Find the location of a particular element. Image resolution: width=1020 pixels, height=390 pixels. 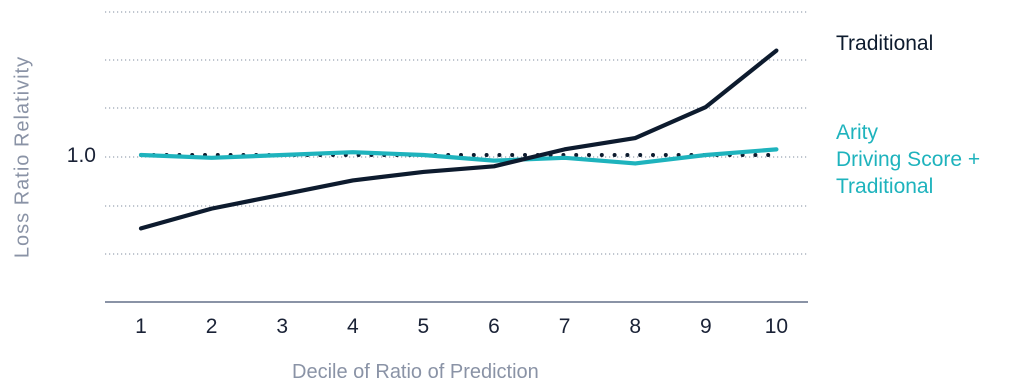

x-tick-label: 5 is located at coordinates (424, 326).